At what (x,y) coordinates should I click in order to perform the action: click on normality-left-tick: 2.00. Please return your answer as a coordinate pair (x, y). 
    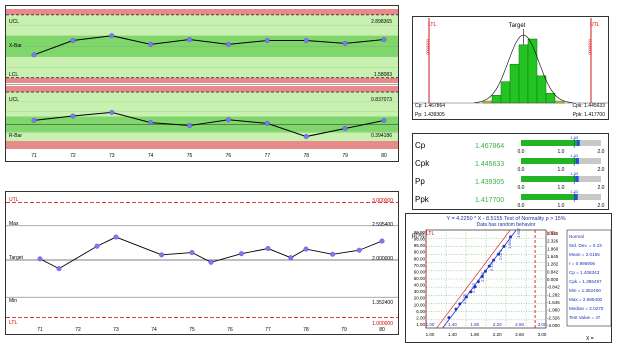
    Looking at the image, I should click on (420, 317).